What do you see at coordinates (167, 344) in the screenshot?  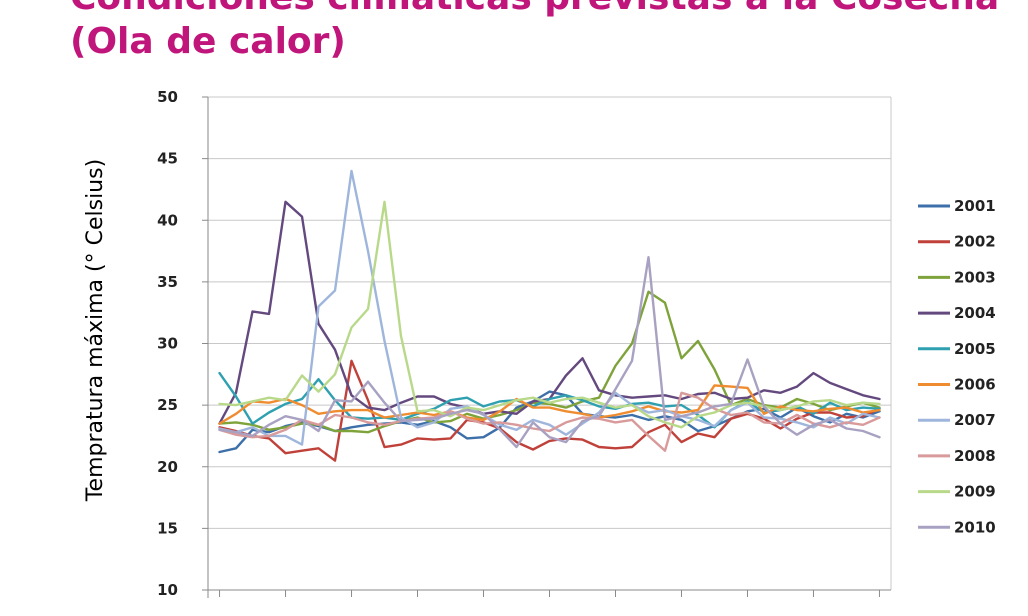 I see `y-tick-label: 30` at bounding box center [167, 344].